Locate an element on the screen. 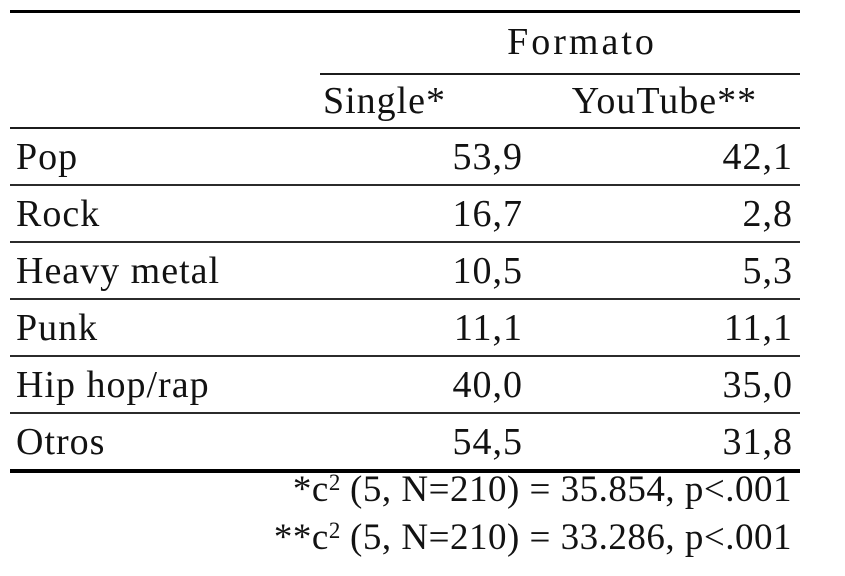 This screenshot has width=845, height=576. table-row-heavy-metal: Heavy metal 10,5 5,3 is located at coordinates (405, 271).